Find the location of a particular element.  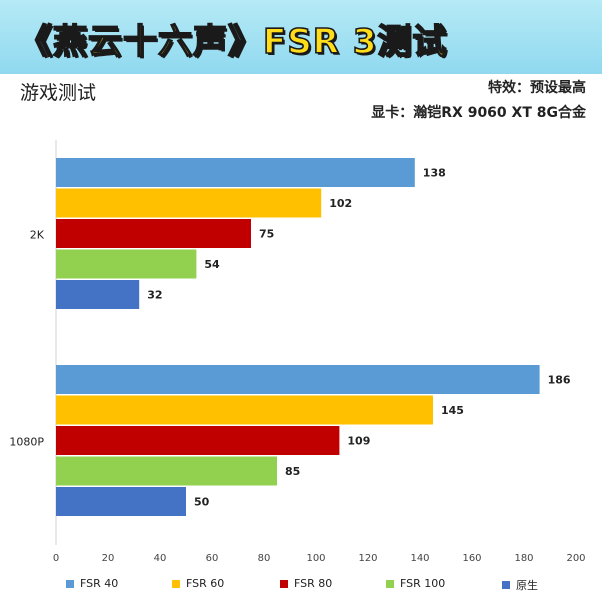

data-label: 85 is located at coordinates (292, 471).